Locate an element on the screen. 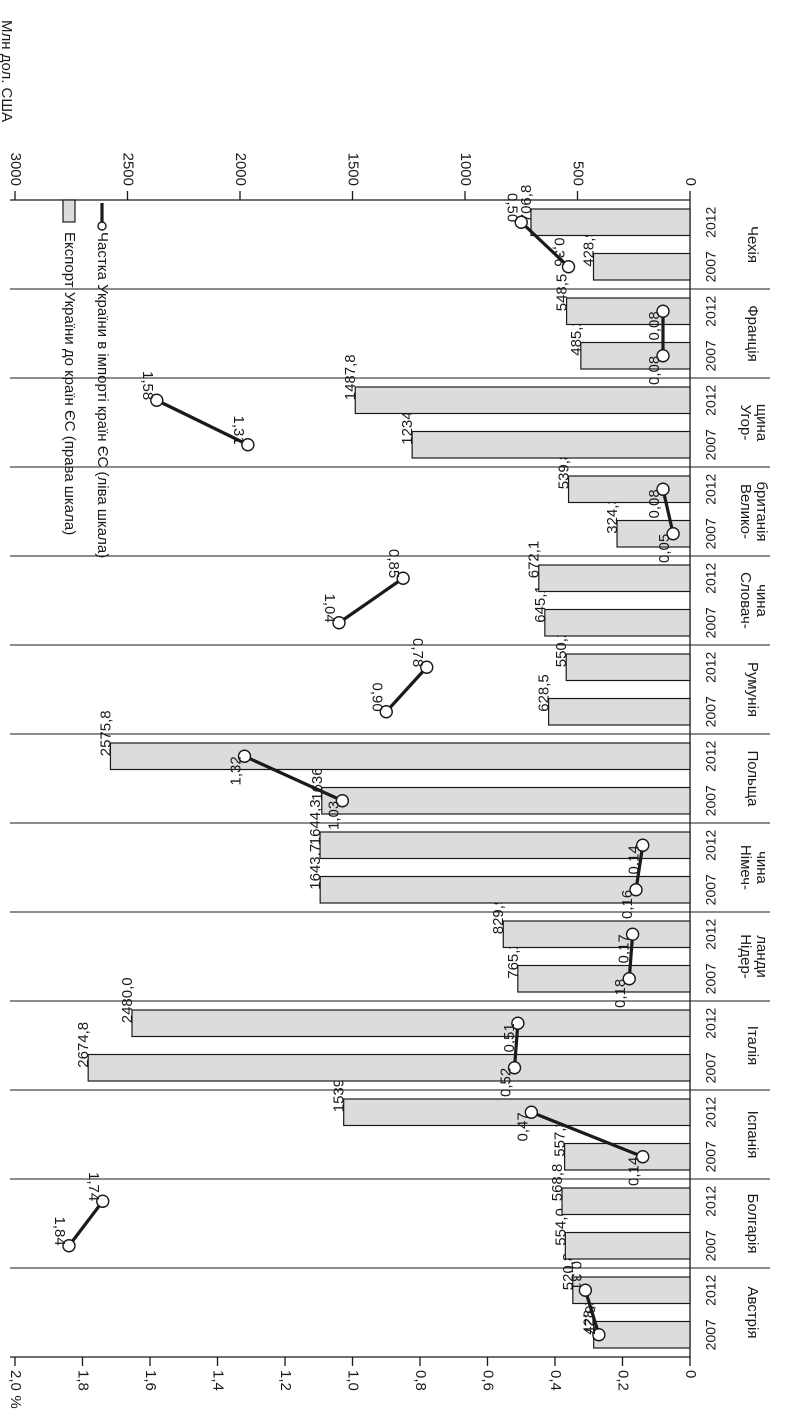 Image resolution: width=794 pixels, height=1416 pixels. export-value-label: 2480,0 is located at coordinates (127, 1000).